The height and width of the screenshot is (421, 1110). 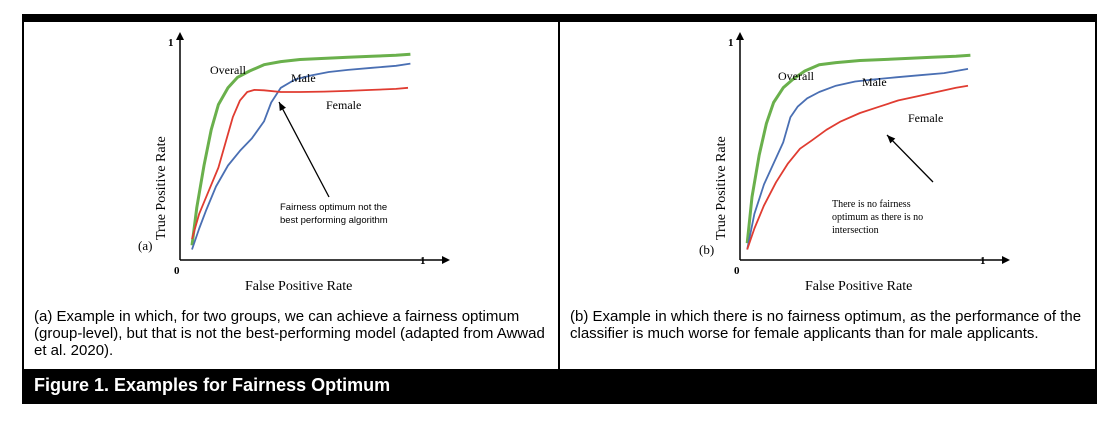 What do you see at coordinates (559, 385) in the screenshot?
I see `figure-title: Figure 1. Examples for Fairness Optimum` at bounding box center [559, 385].